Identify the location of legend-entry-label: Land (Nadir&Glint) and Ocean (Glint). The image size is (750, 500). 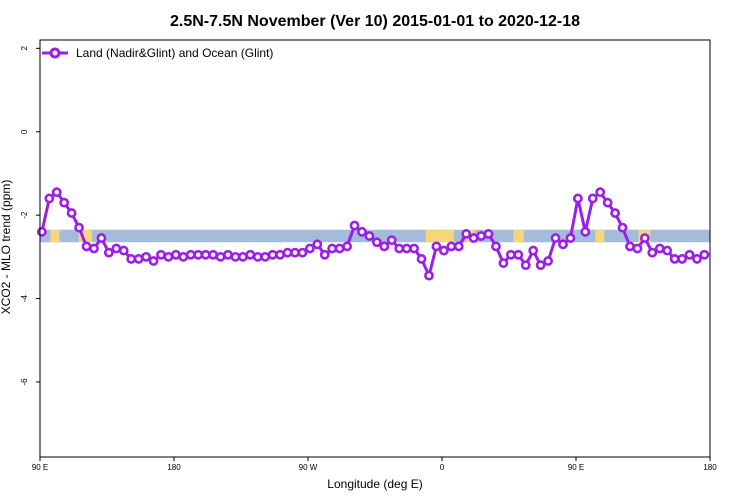
(174, 53).